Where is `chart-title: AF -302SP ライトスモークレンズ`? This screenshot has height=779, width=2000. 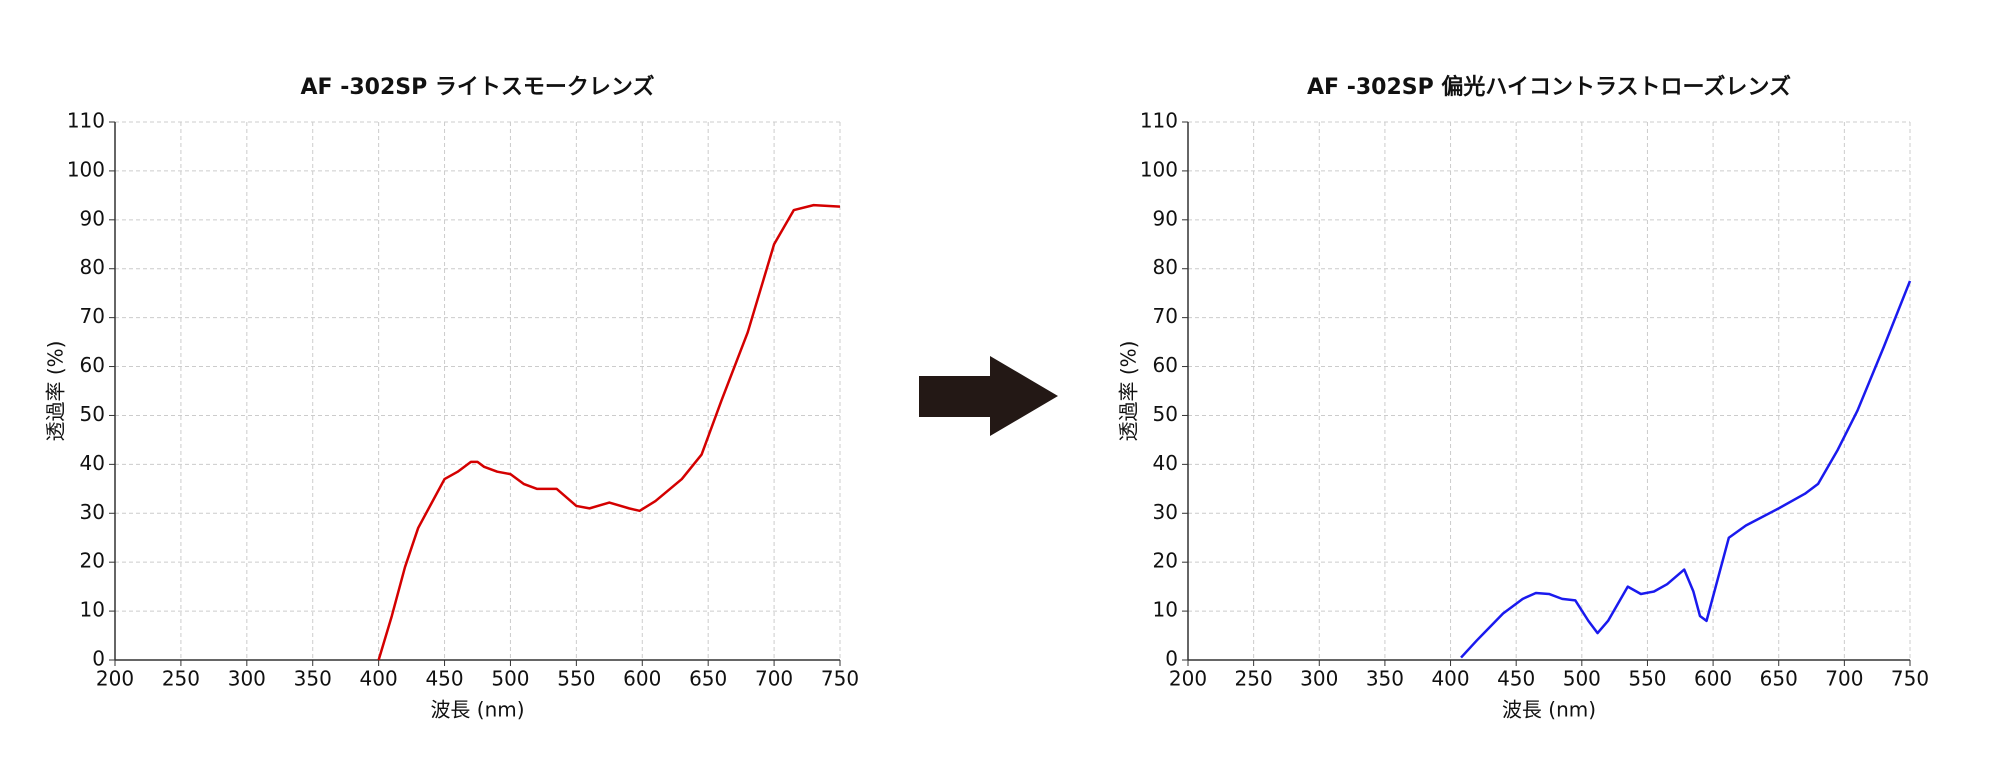
chart-title: AF -302SP ライトスモークレンズ is located at coordinates (478, 87).